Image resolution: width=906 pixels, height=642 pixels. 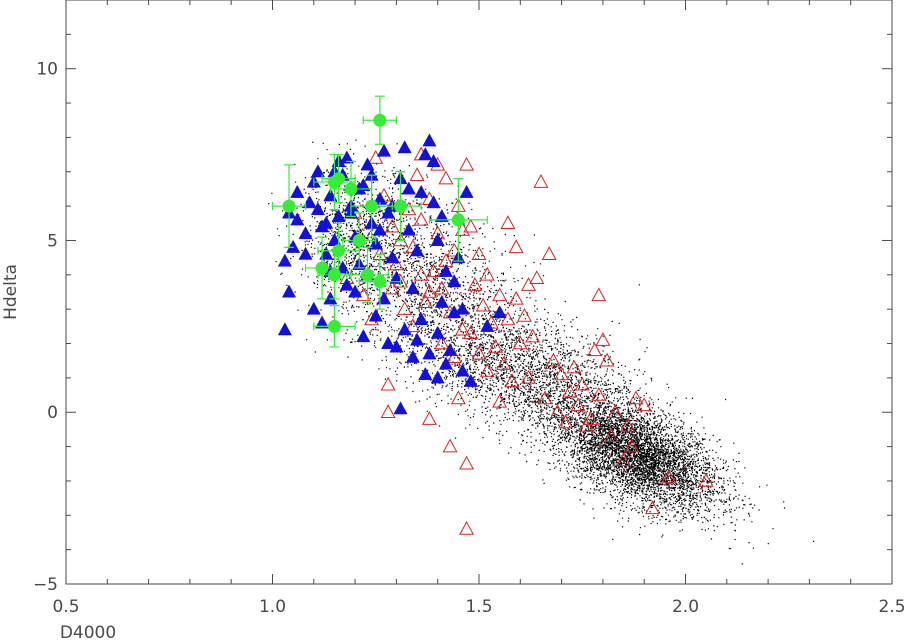 I want to click on y-axis-title: Hdelta, so click(x=11, y=292).